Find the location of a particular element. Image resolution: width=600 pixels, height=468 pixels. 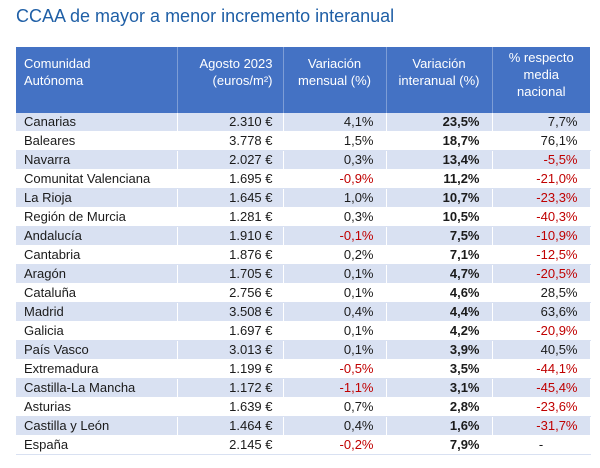

cell-annual-change: 11,2% is located at coordinates (439, 179).